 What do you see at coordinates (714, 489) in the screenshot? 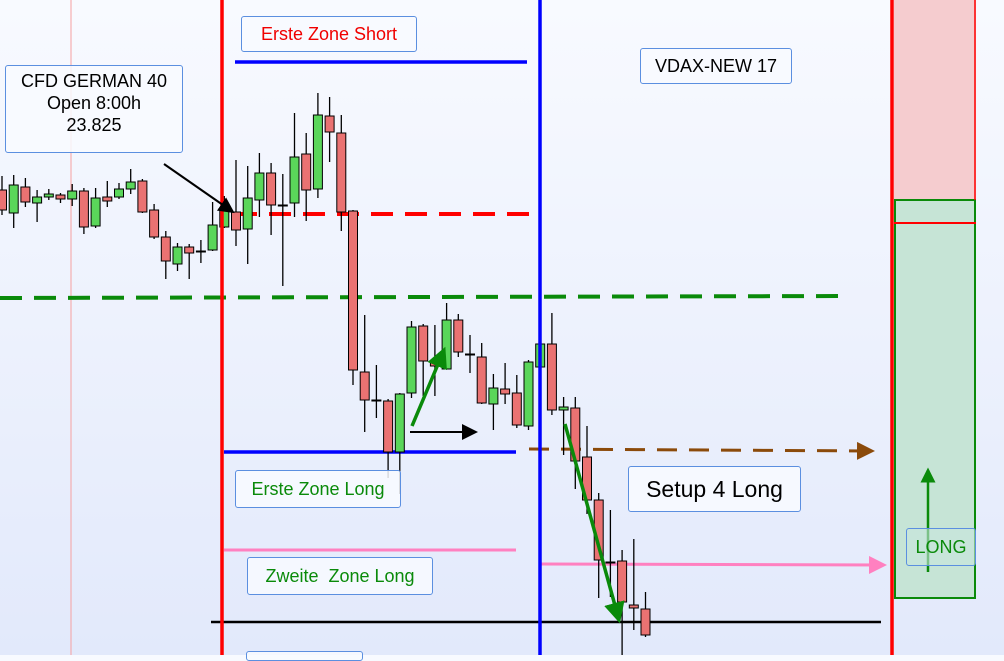
I see `setup-label: Setup 4 Long` at bounding box center [714, 489].